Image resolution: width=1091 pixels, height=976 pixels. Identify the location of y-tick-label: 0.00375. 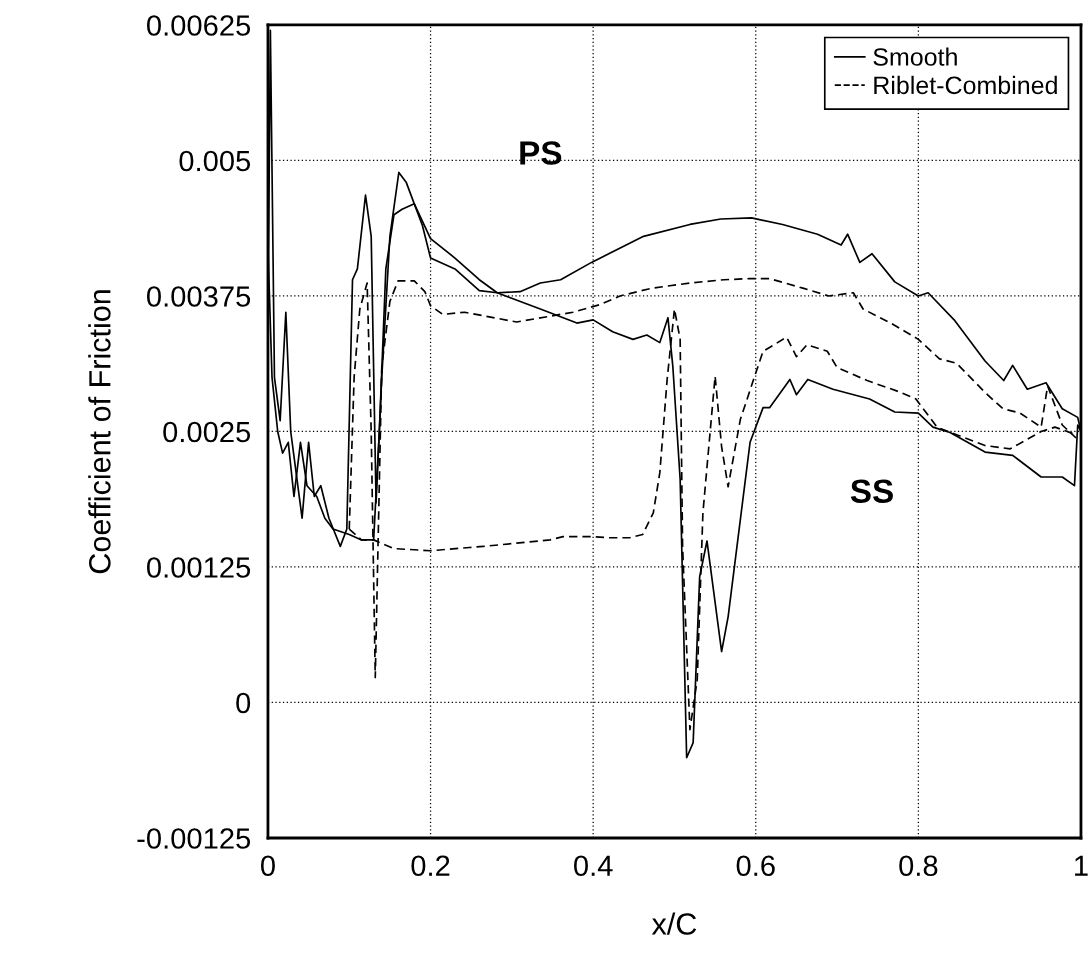
(199, 296).